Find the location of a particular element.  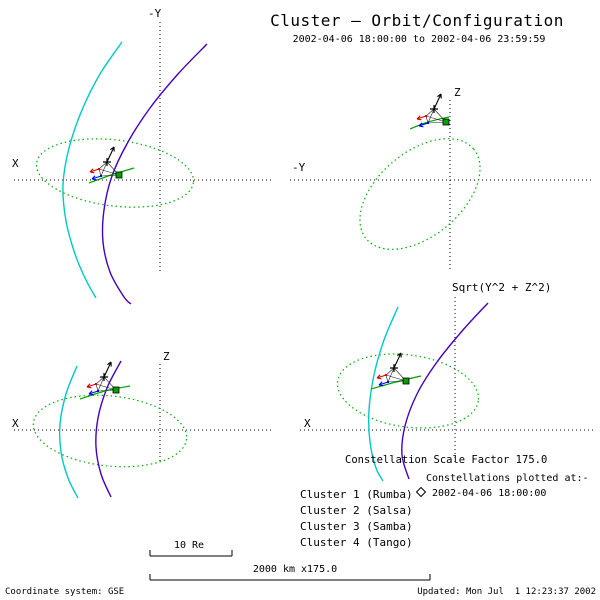

panel-bottom-left-x-vs-z-cluster3-marker is located at coordinates (116, 390).